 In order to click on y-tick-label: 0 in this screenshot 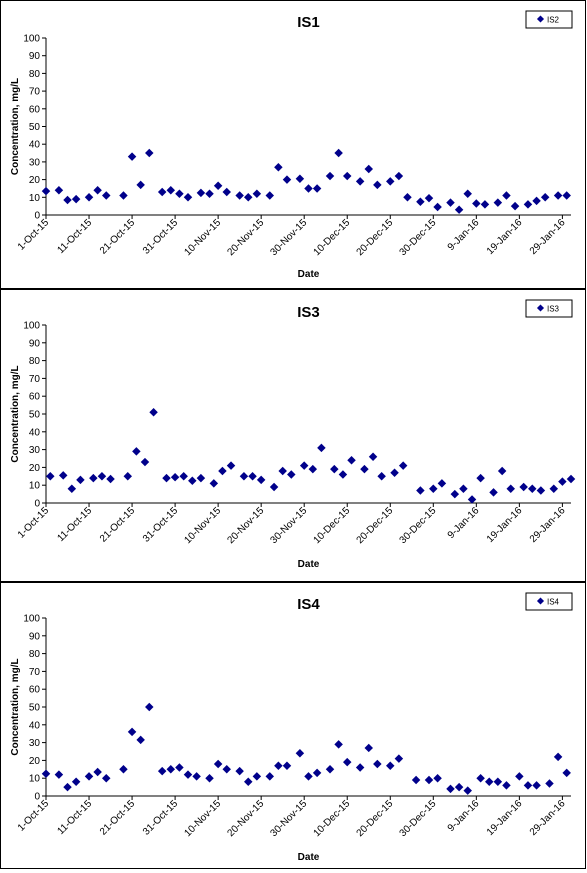, I will do `click(37, 504)`.